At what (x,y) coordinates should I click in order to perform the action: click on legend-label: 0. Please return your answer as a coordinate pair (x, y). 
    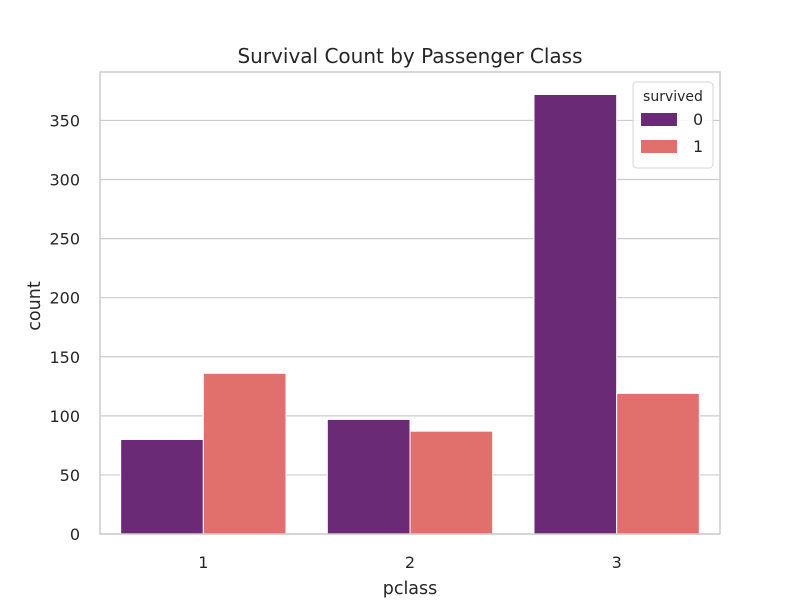
    Looking at the image, I should click on (698, 119).